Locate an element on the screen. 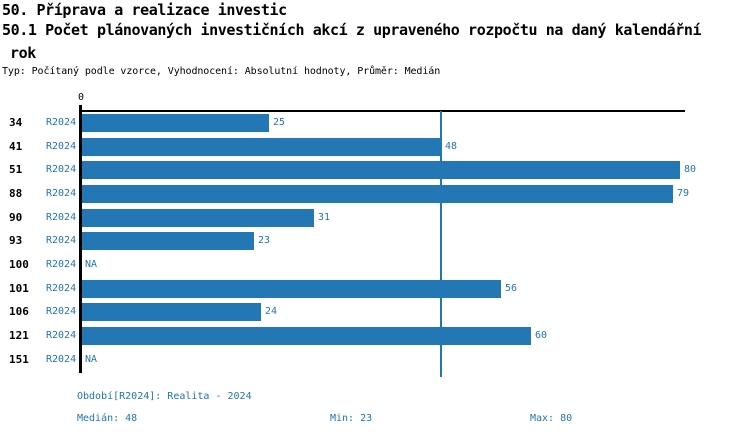  chart-row: 41 R2024 48 is located at coordinates (375, 147).